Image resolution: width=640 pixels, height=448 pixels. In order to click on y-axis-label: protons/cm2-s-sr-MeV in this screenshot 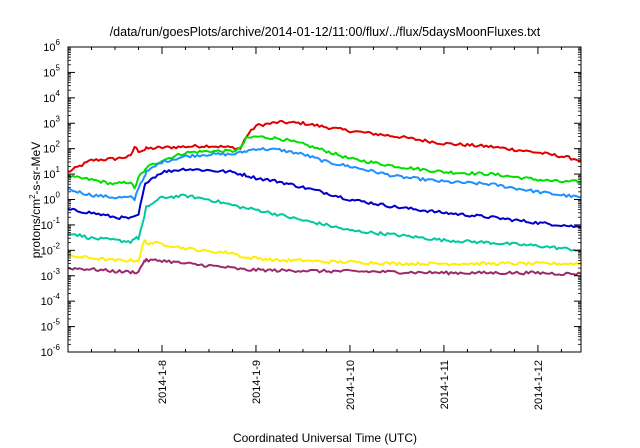, I will do `click(35, 200)`.